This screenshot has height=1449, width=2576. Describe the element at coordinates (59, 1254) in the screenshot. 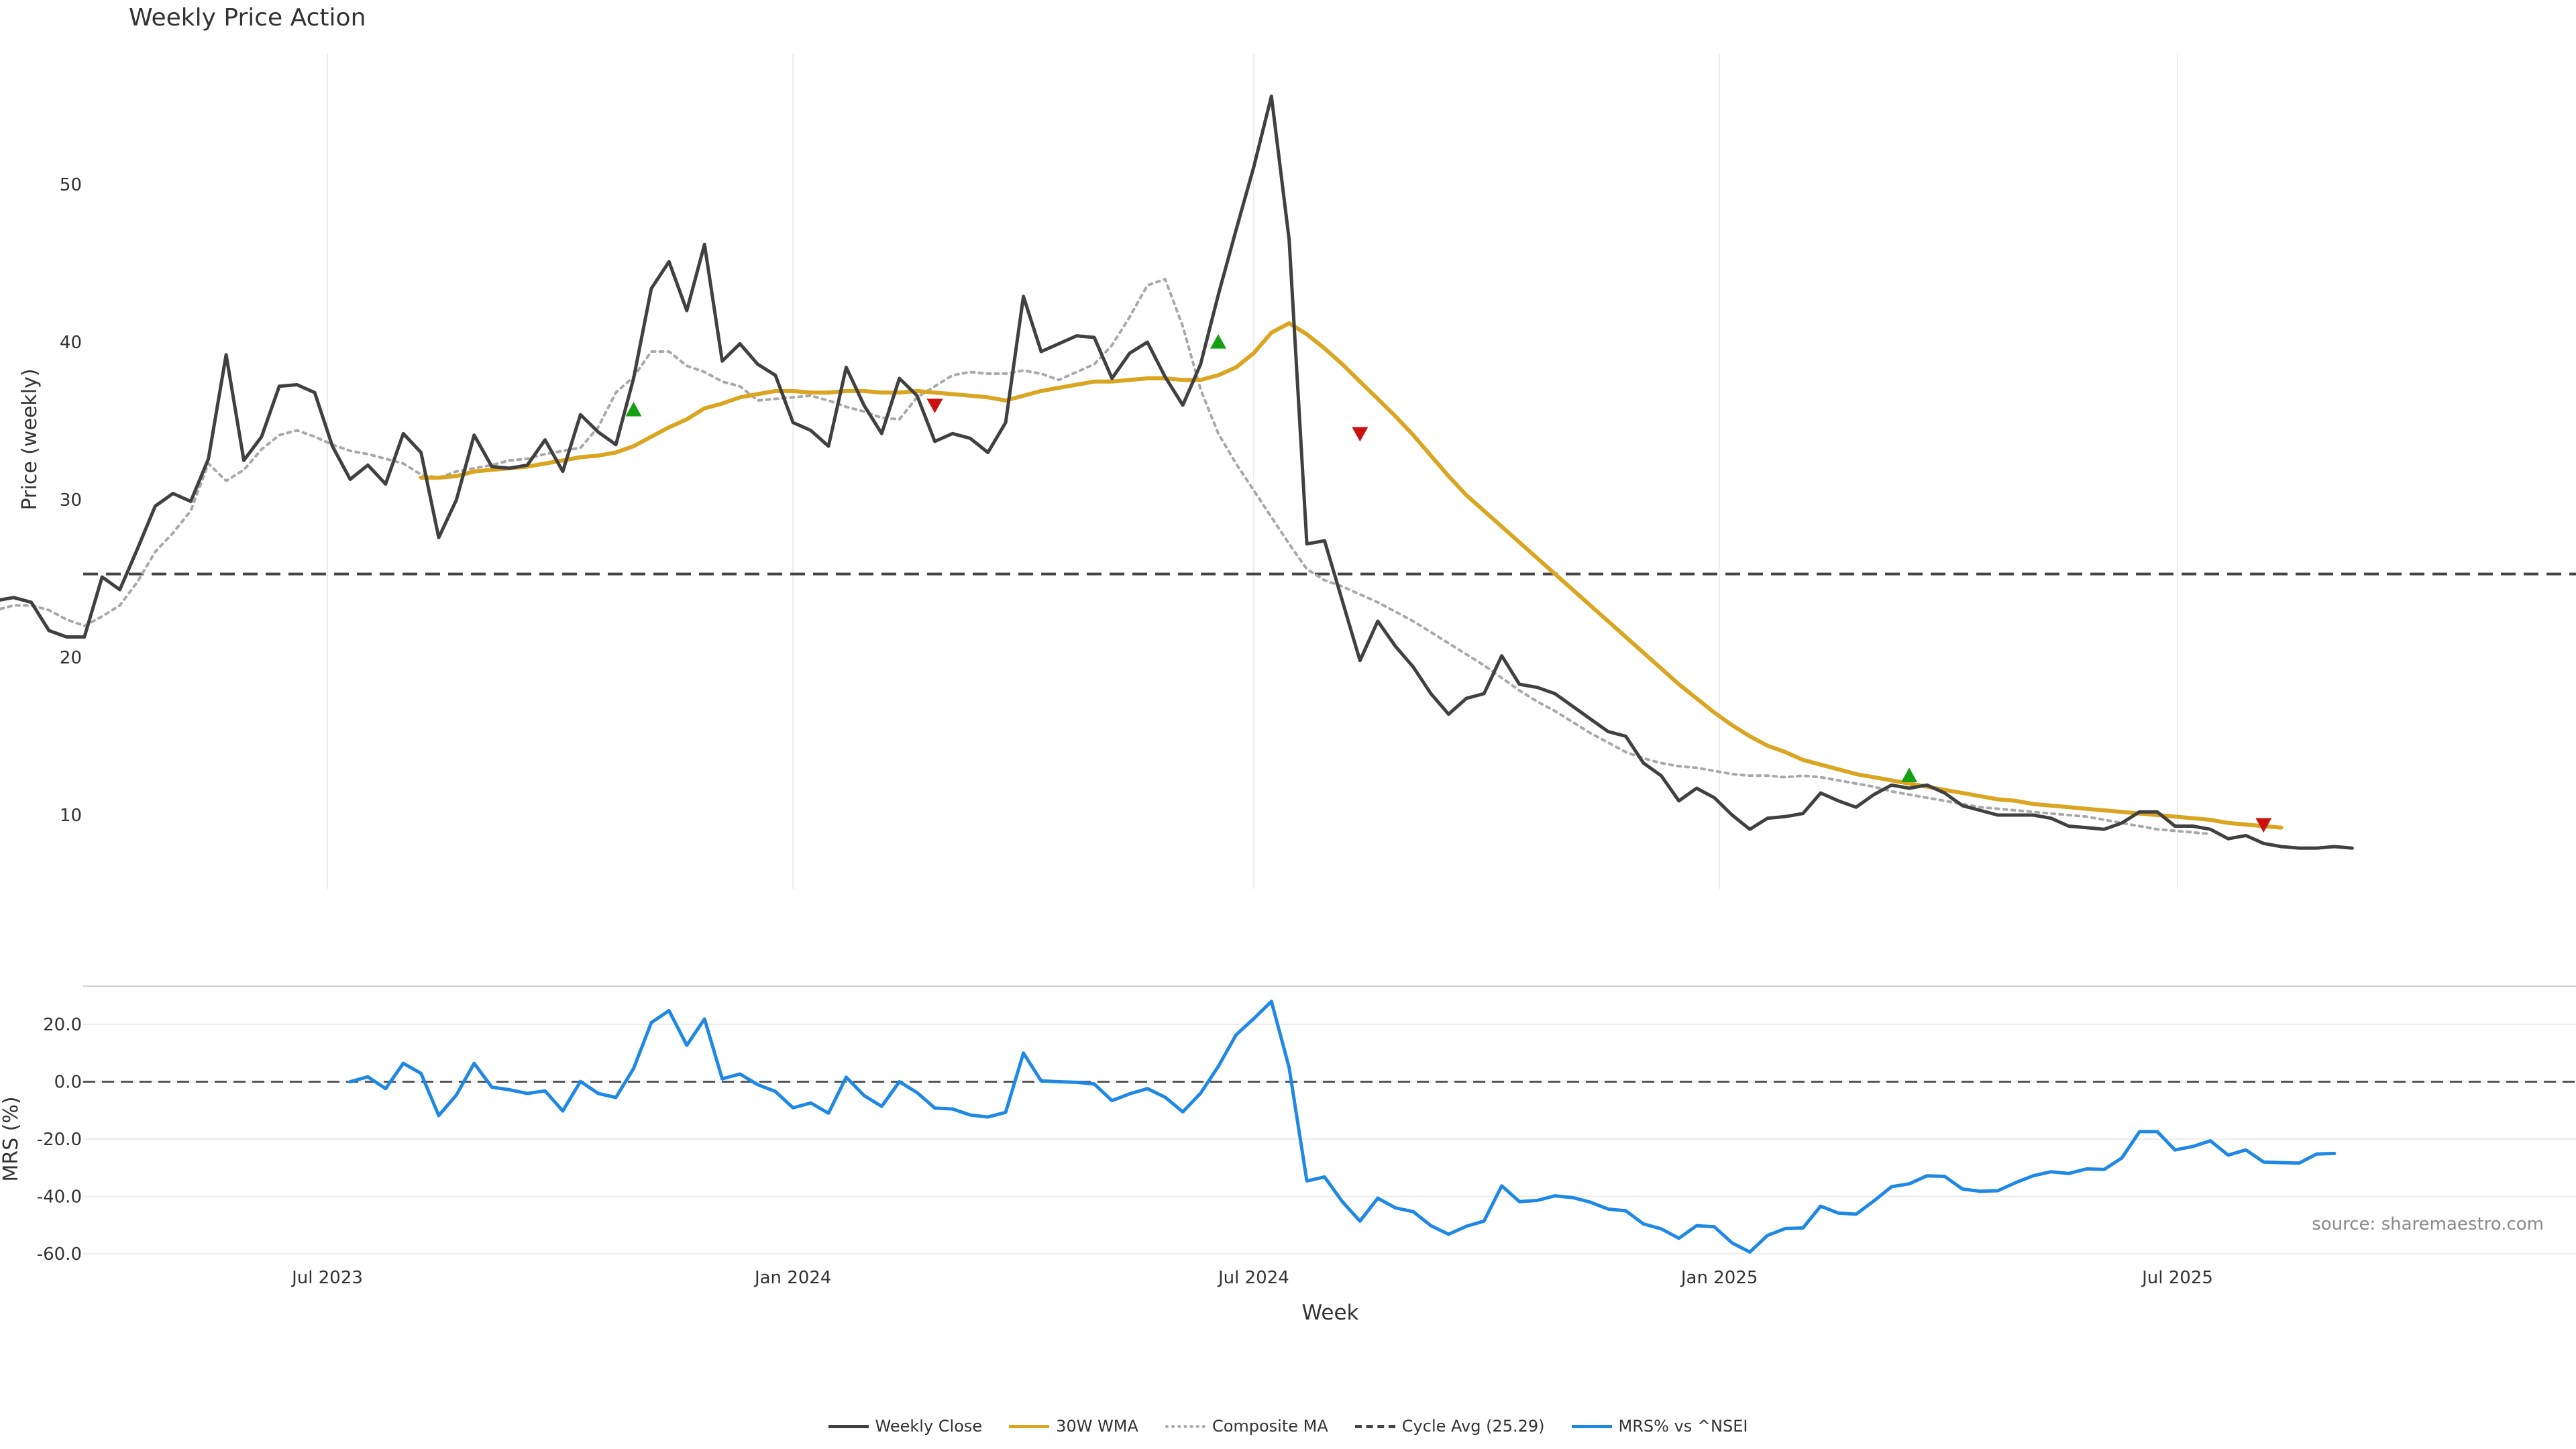

I see `mrs-y-tick-label: -60.0` at that location.